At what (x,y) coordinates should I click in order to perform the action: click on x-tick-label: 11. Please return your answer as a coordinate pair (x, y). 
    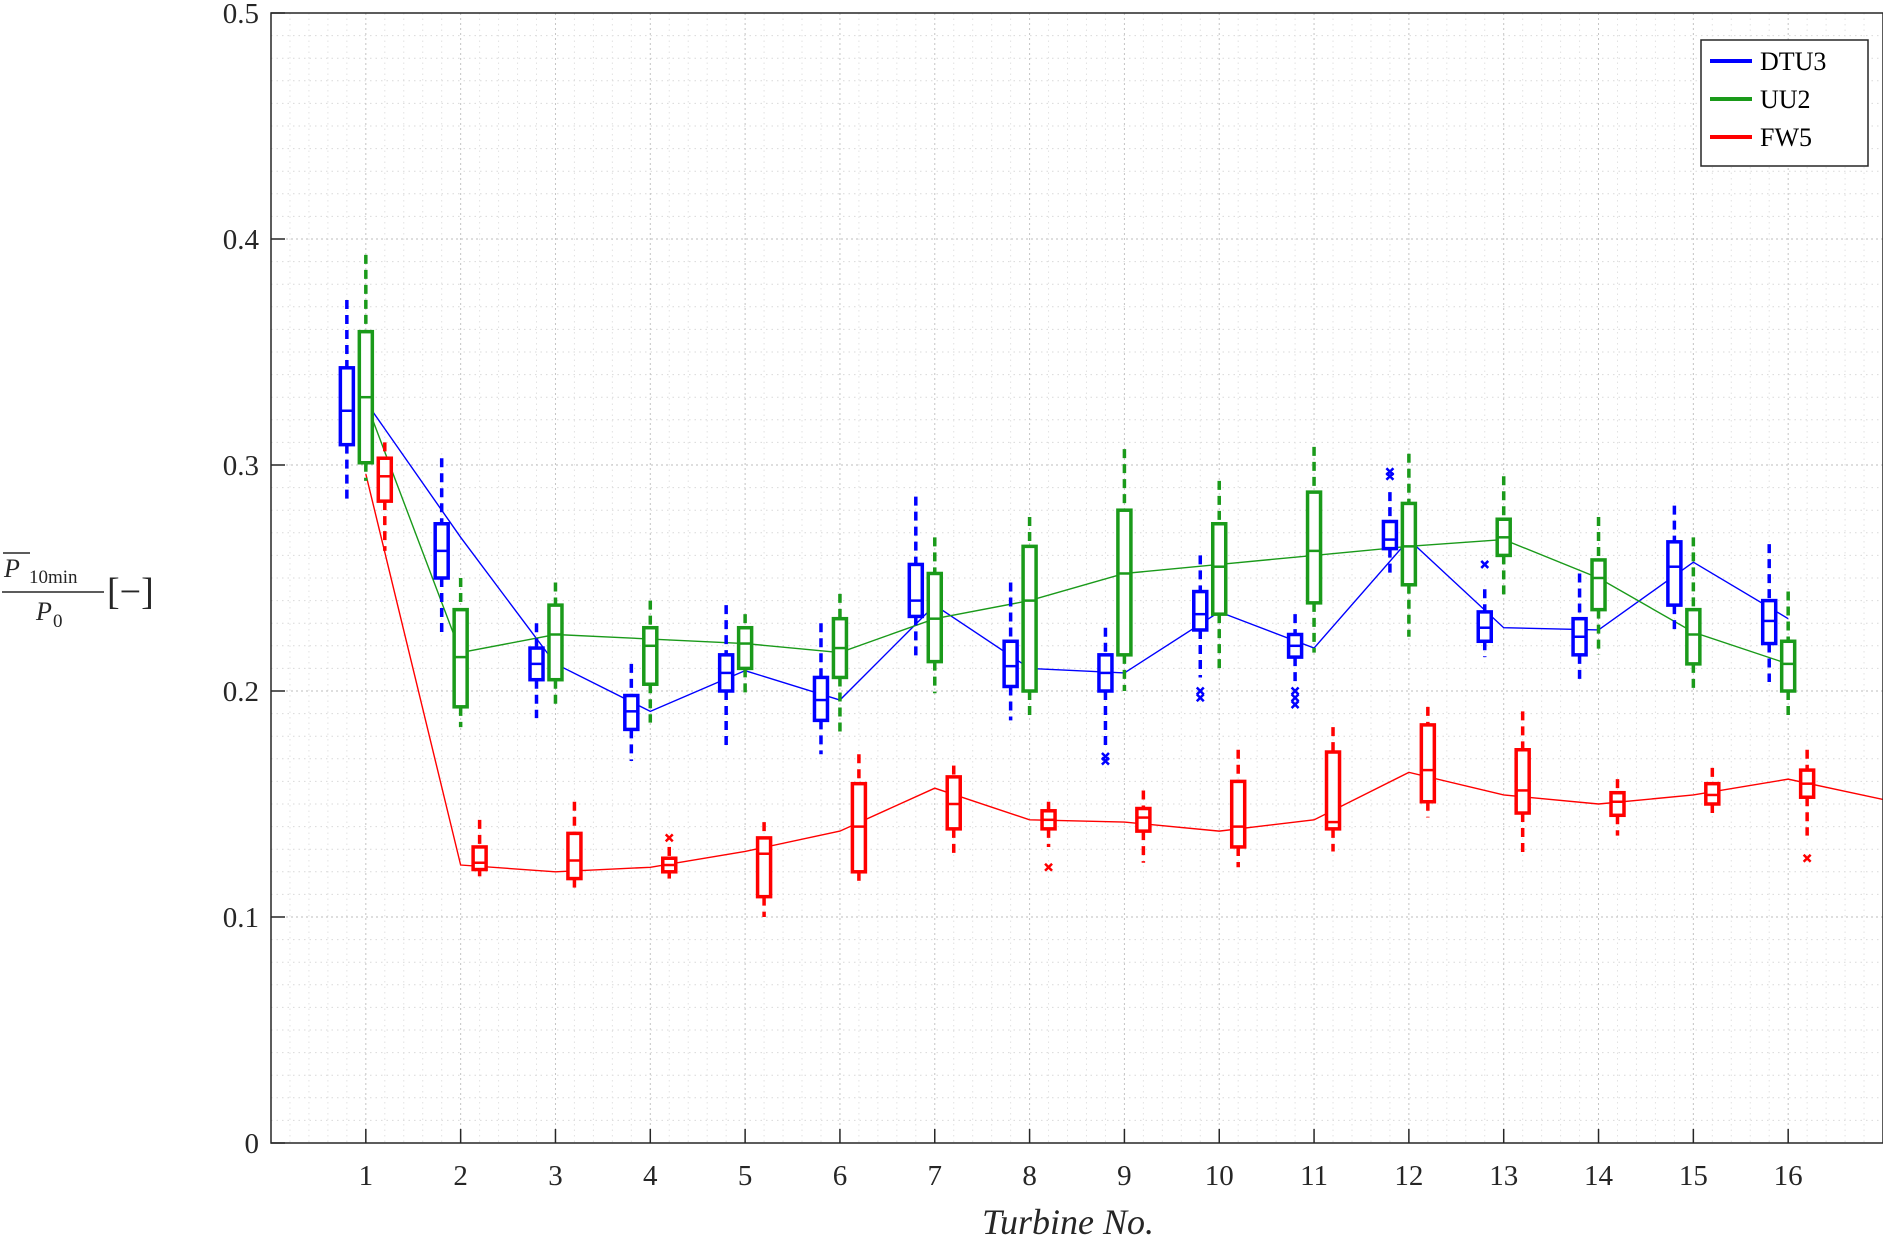
    Looking at the image, I should click on (1314, 1176).